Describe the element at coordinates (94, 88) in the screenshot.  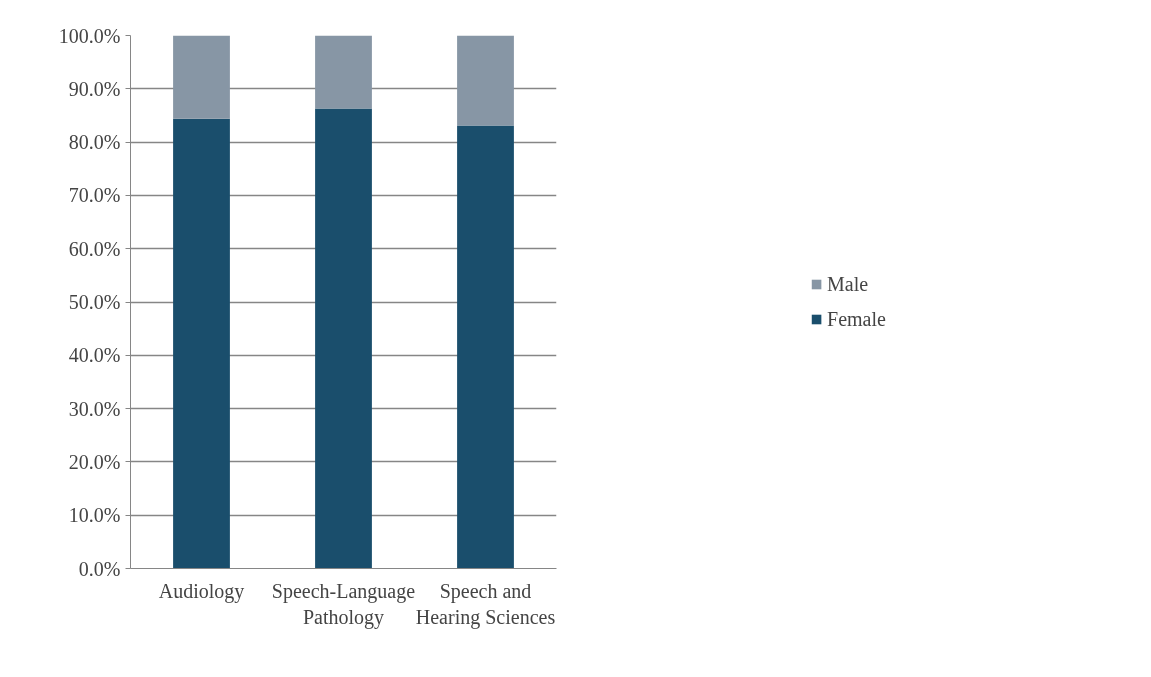
I see `y-tick-label: 90.0%` at that location.